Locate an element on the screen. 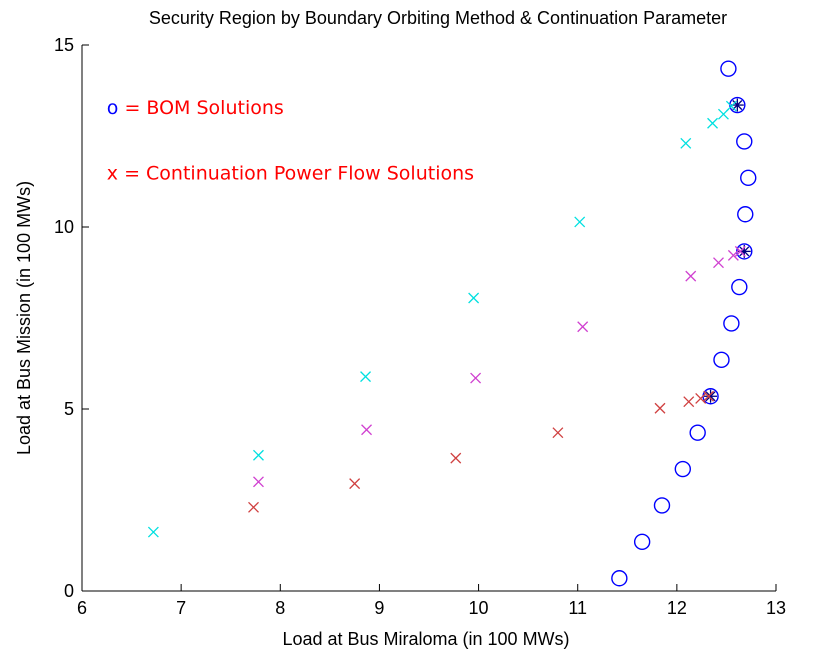  x-tick-label: 10 is located at coordinates (479, 608).